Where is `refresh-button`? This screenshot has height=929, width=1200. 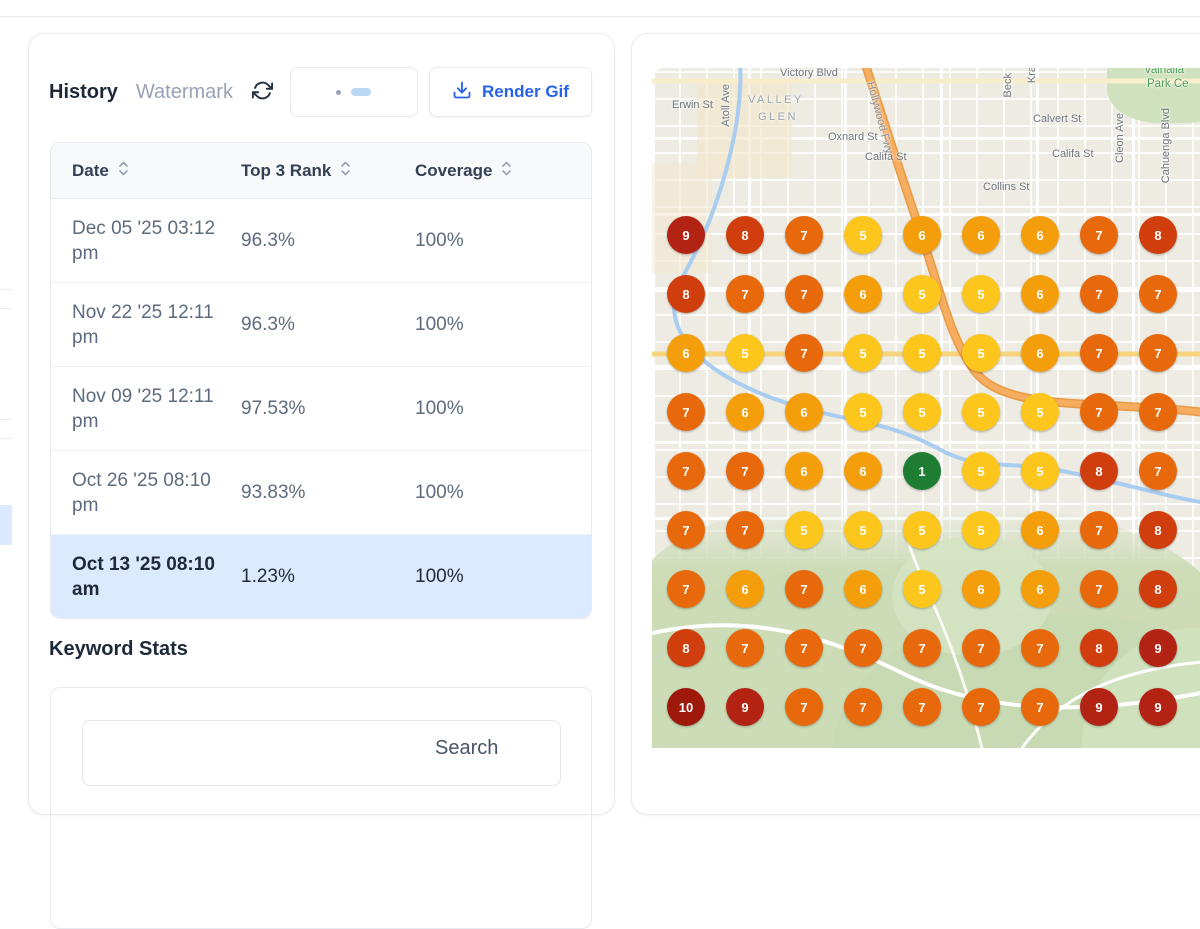 refresh-button is located at coordinates (263, 92).